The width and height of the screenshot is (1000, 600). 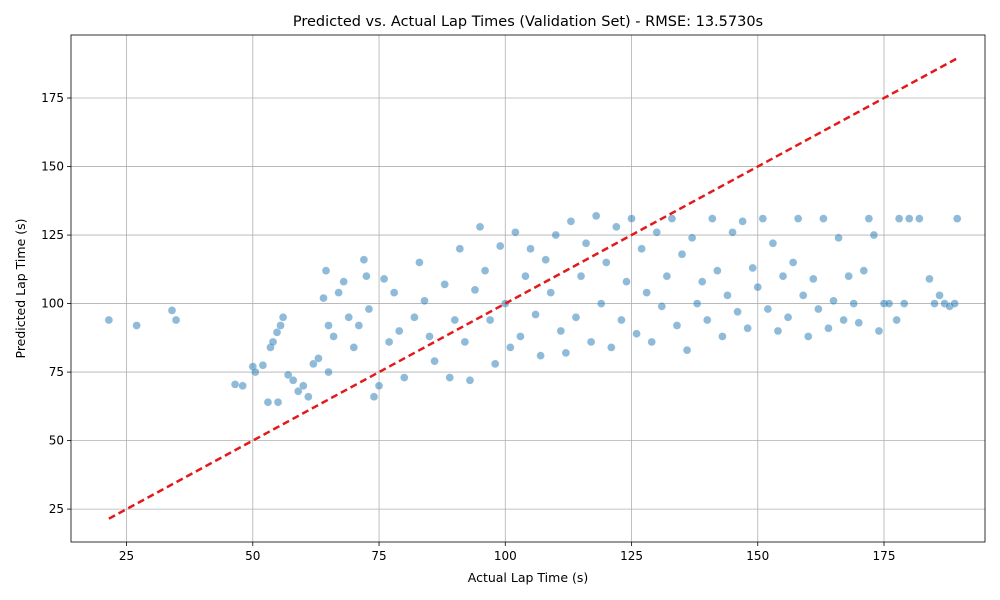 I want to click on x-axis-label: Actual Lap Time (s), so click(x=528, y=577).